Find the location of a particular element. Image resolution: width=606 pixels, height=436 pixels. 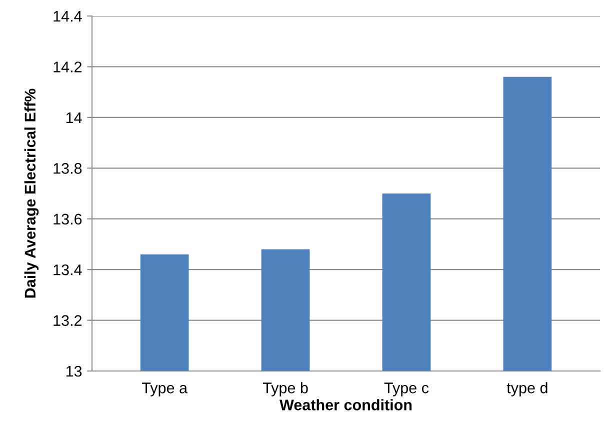

x-tick-label: type d is located at coordinates (527, 389).